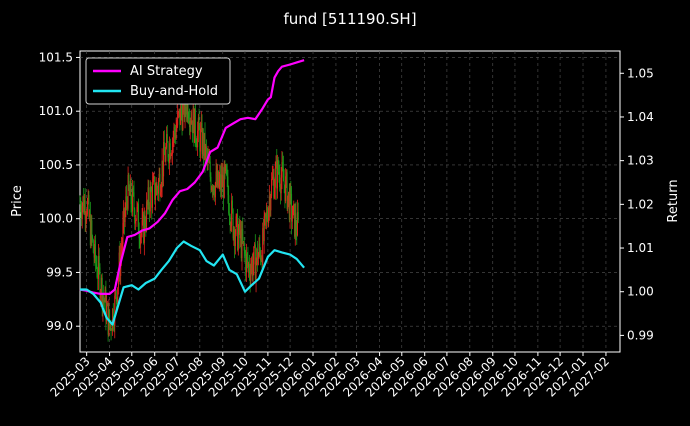  I want to click on left-axis-label: Price, so click(17, 201).